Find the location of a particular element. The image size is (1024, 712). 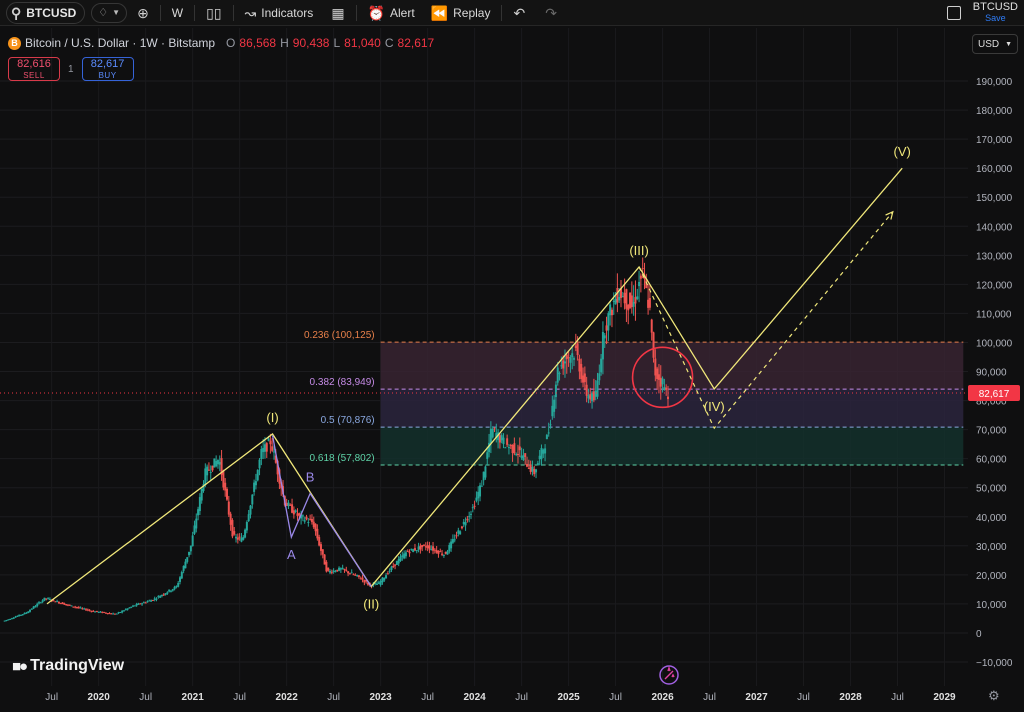

save-layout-button: BTCUSD Save is located at coordinates (995, 13).